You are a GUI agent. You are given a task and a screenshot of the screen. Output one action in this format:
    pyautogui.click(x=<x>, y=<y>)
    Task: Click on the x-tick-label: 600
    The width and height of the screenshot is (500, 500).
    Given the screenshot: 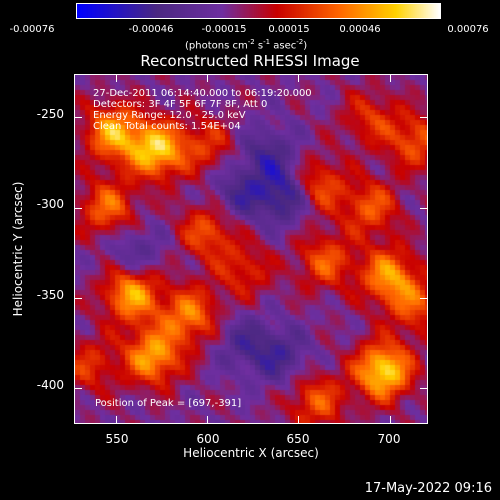 What is the action you would take?
    pyautogui.click(x=208, y=439)
    